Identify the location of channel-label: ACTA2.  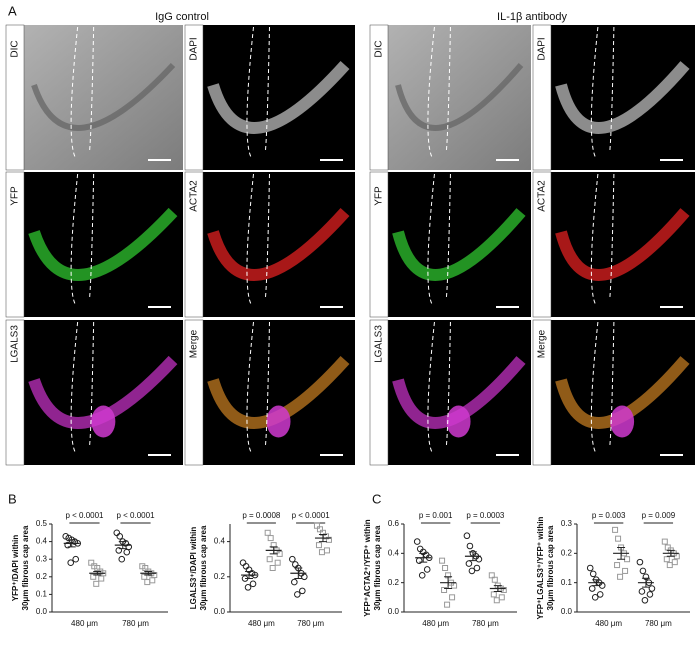
(194, 196).